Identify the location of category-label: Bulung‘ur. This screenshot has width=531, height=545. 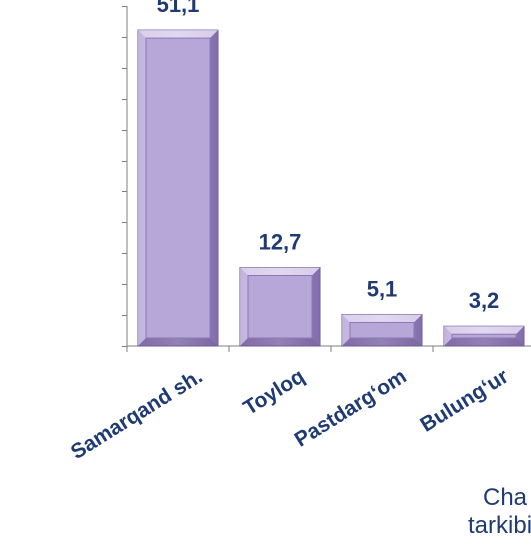
(464, 401).